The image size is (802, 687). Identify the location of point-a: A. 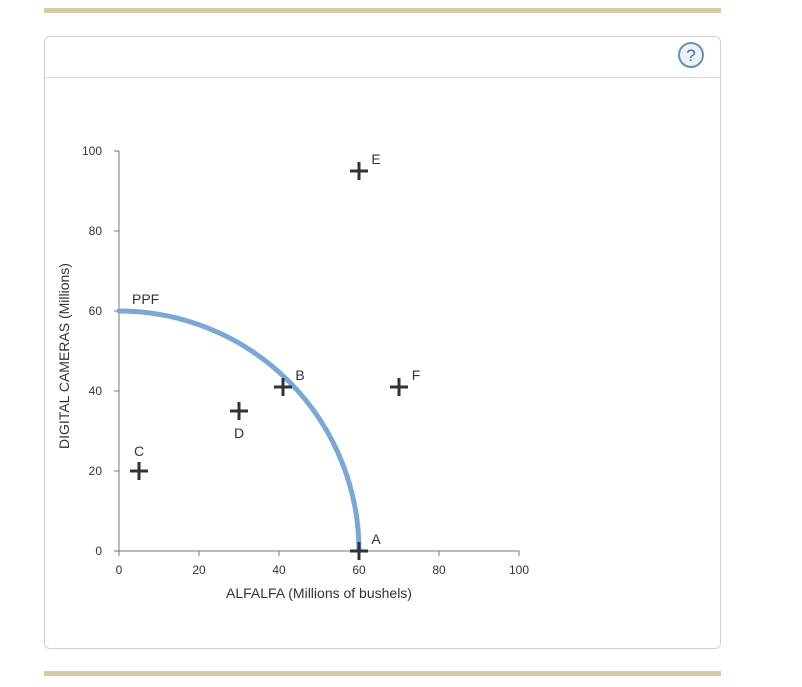
(365, 545).